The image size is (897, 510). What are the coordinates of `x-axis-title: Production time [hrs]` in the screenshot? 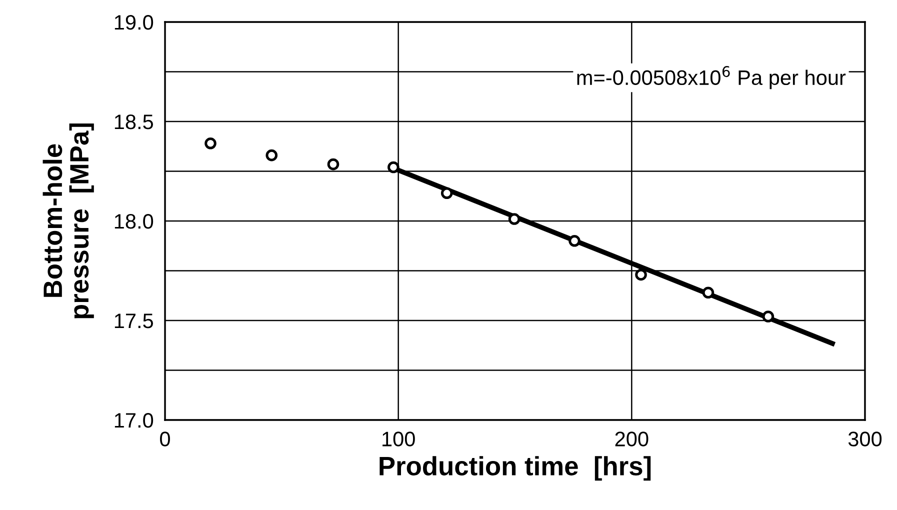 It's located at (515, 468).